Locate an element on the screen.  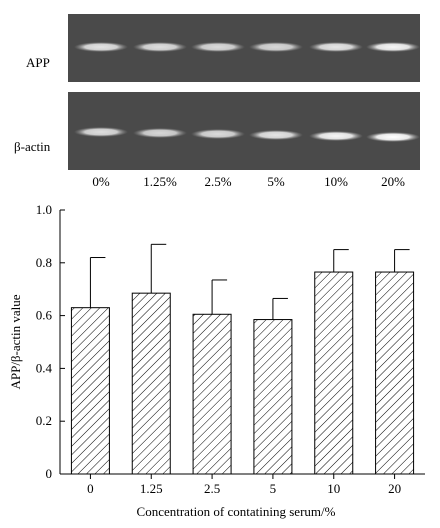
y-tick-label: 0.2 is located at coordinates (44, 420).